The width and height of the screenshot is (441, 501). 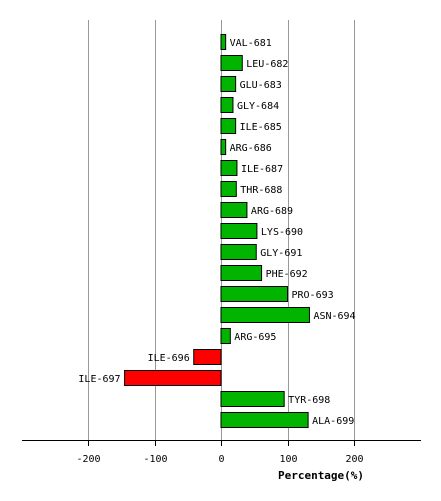 What do you see at coordinates (282, 232) in the screenshot?
I see `bar-label-lys-690: LYS-690` at bounding box center [282, 232].